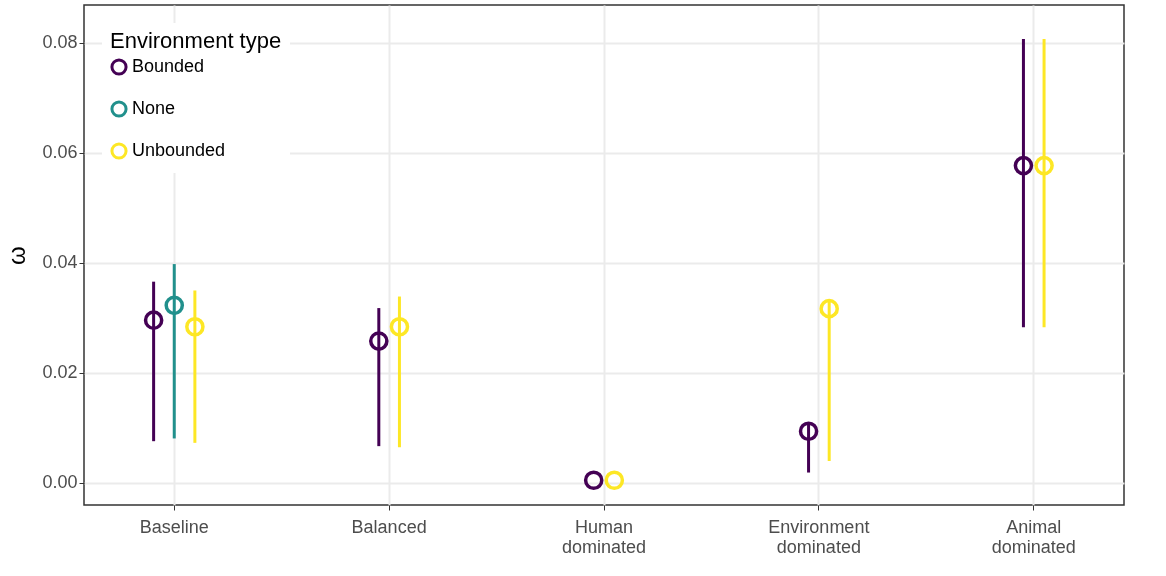  I want to click on y-tick-label: 0.02, so click(60, 372).